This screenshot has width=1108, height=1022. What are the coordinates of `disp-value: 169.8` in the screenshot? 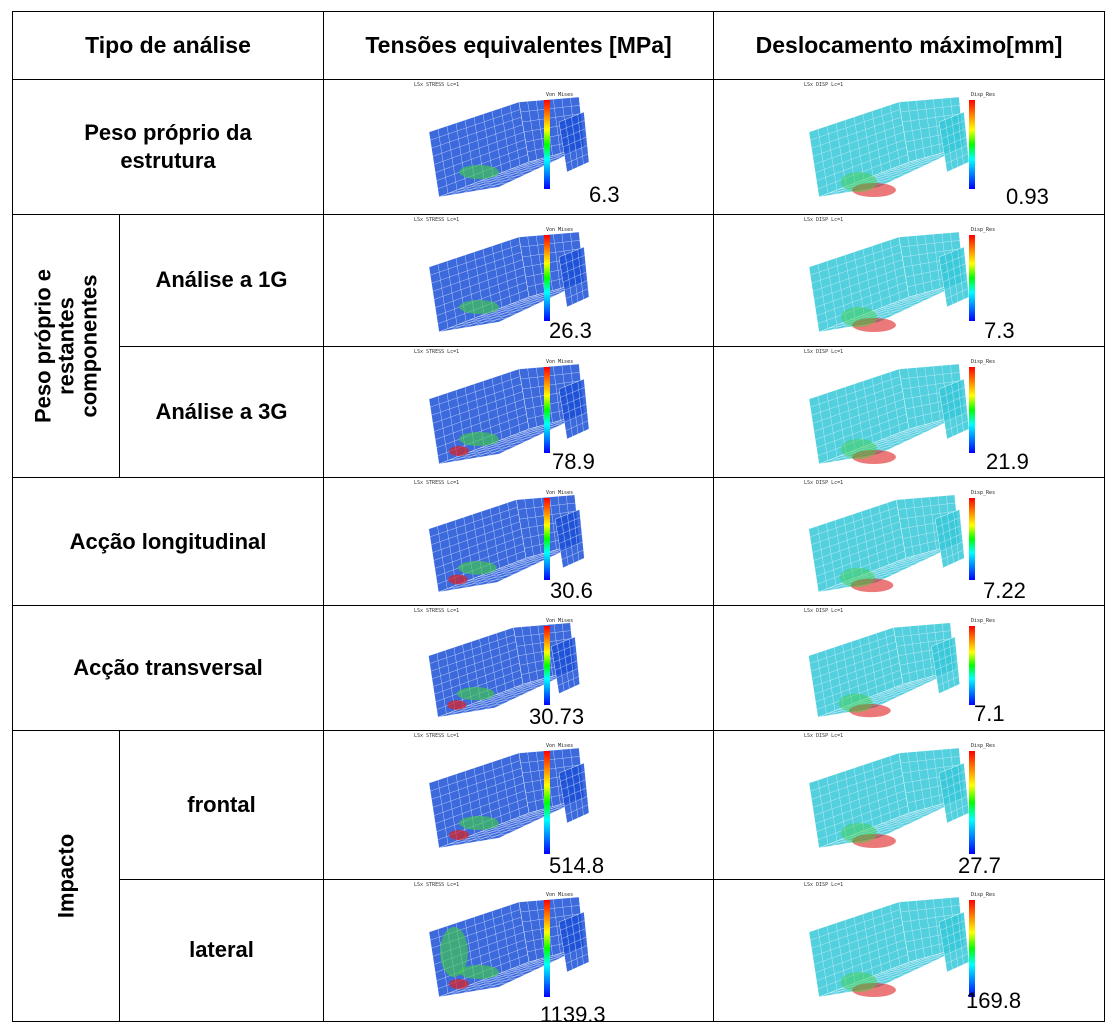 It's located at (994, 1000).